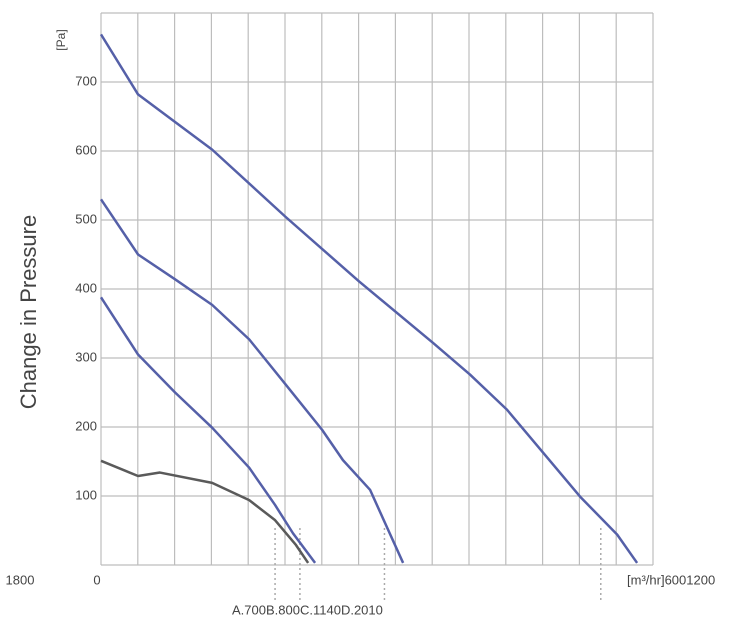  I want to click on x-axis-text: 1200, so click(700, 579).